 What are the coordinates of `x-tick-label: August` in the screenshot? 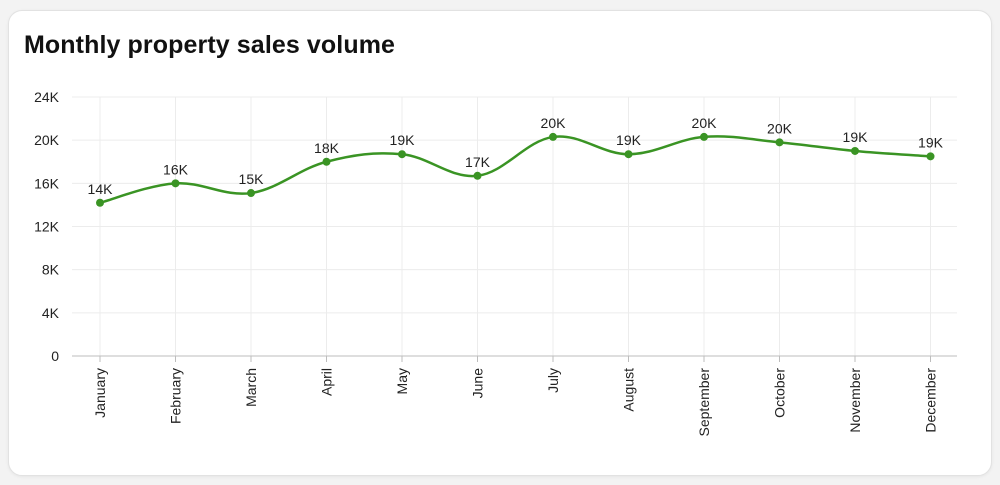 It's located at (629, 390).